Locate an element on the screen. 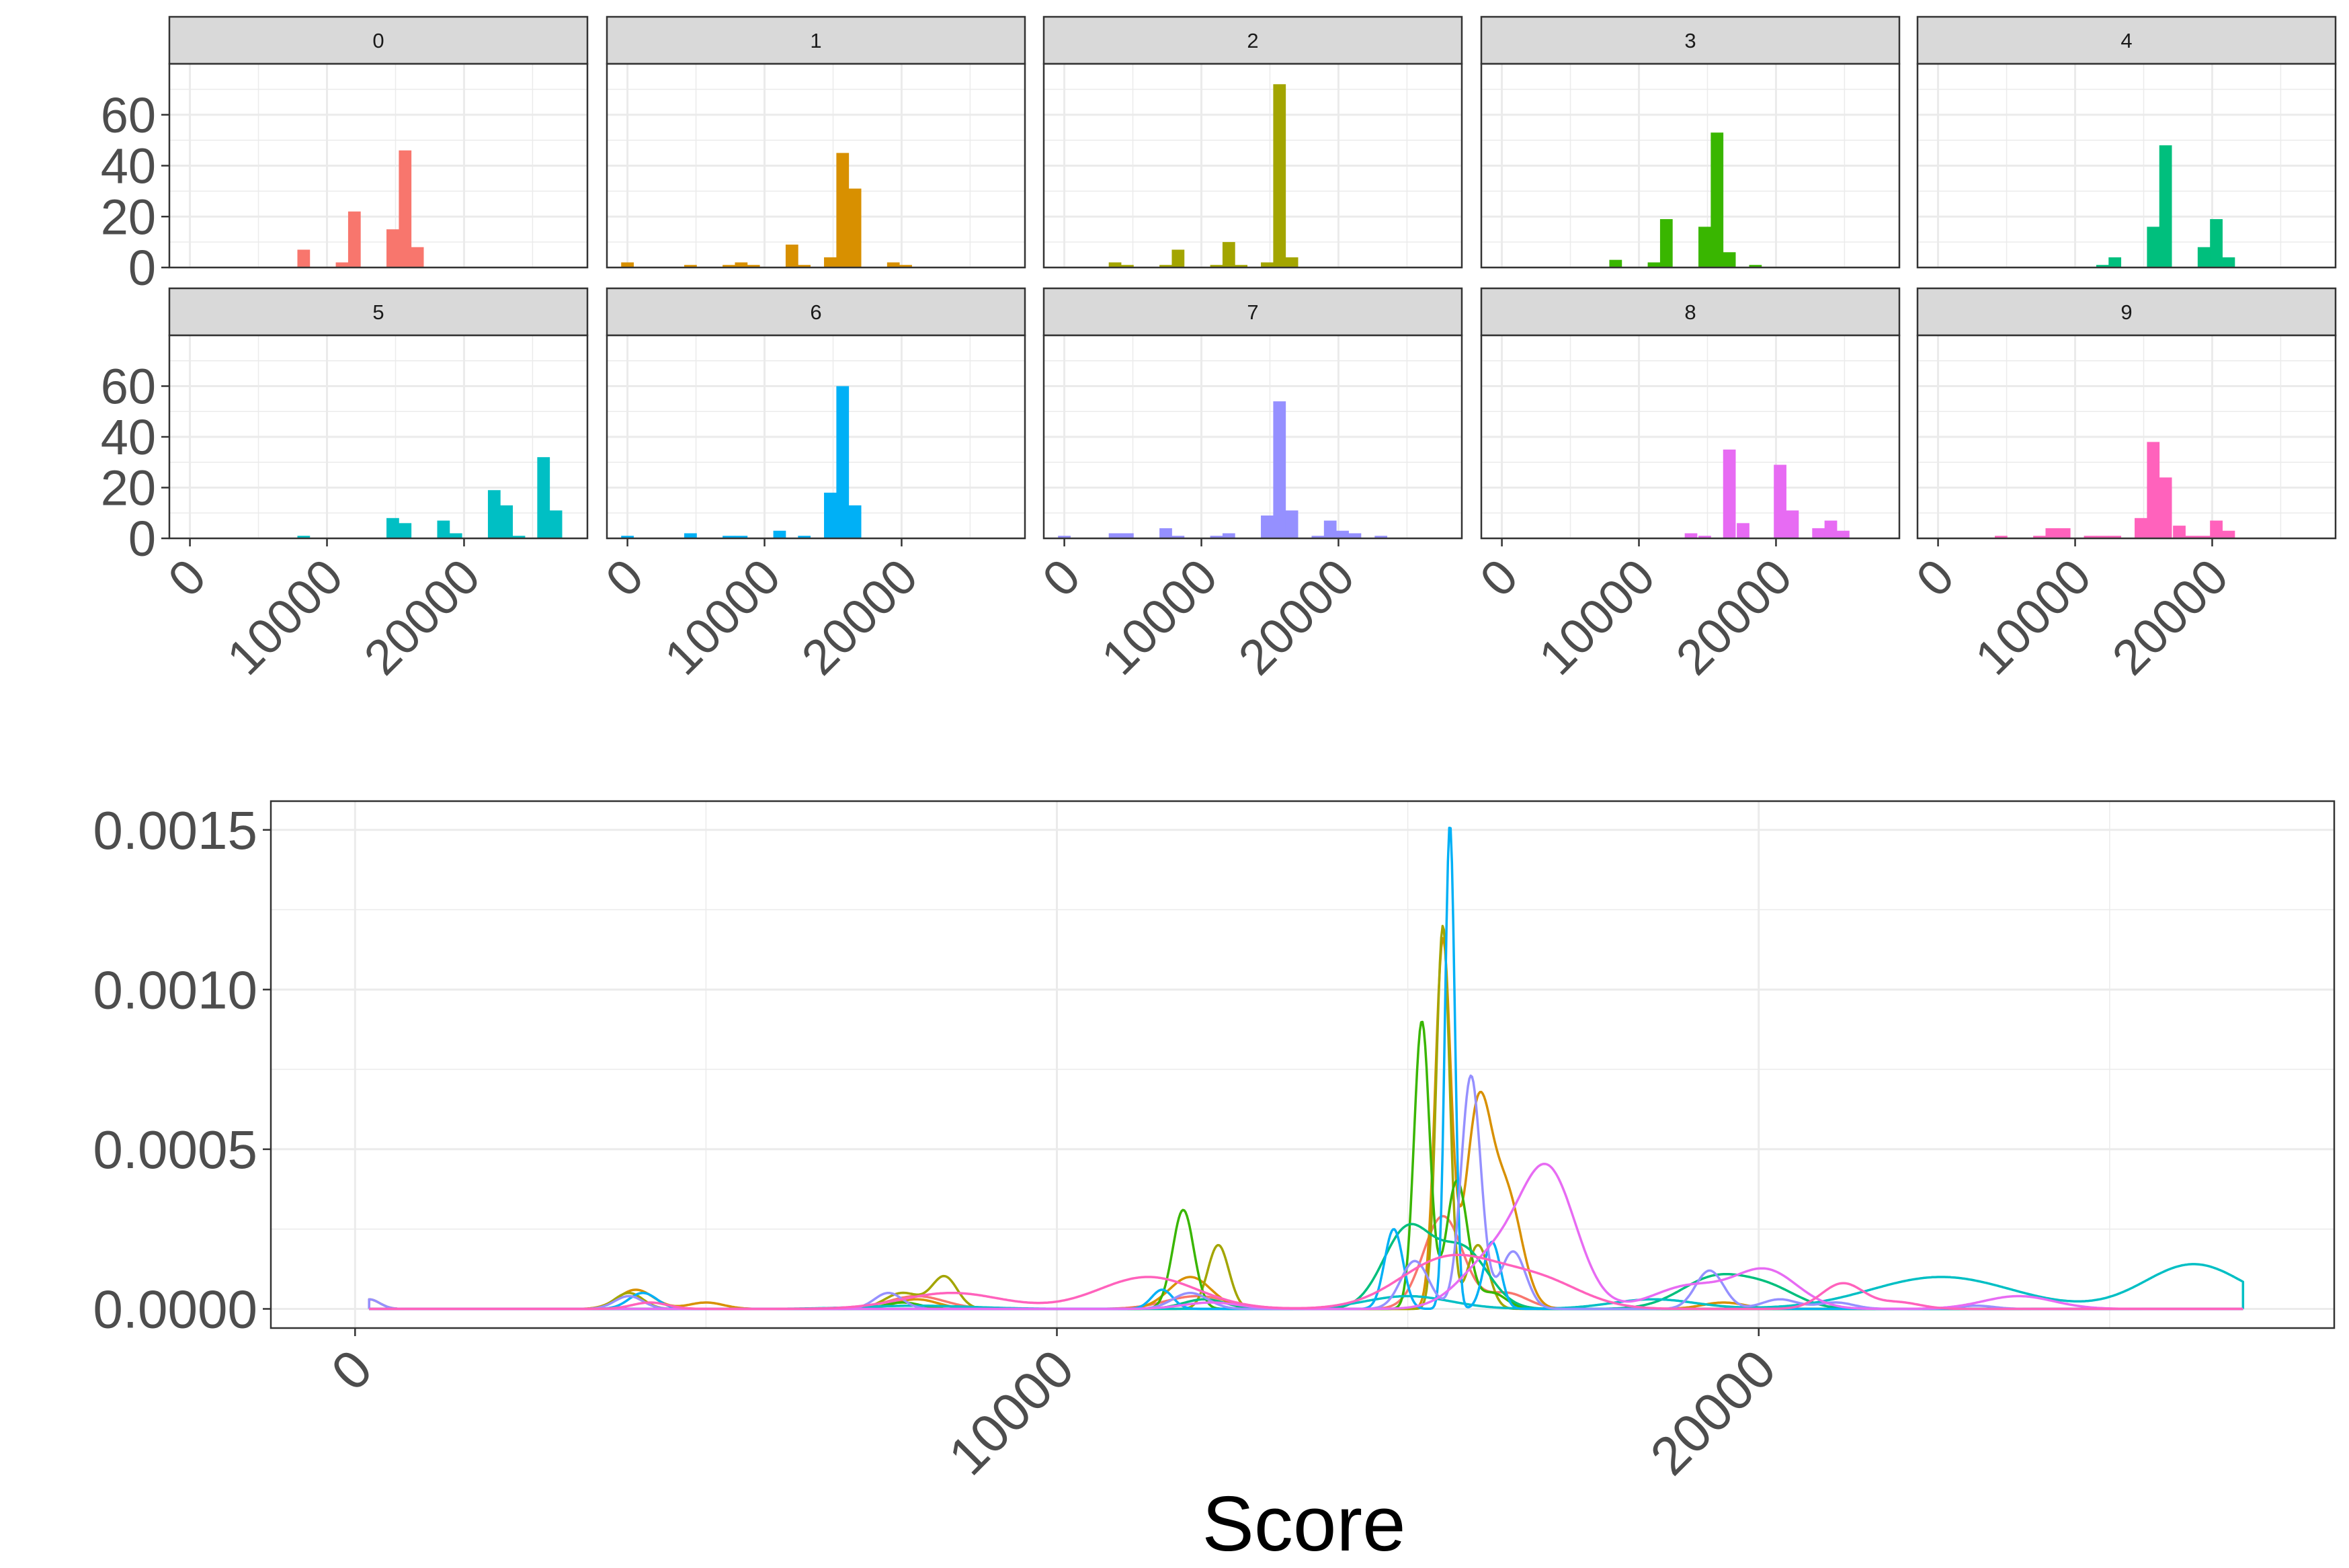  facet-strip-label: 2 is located at coordinates (1252, 40).